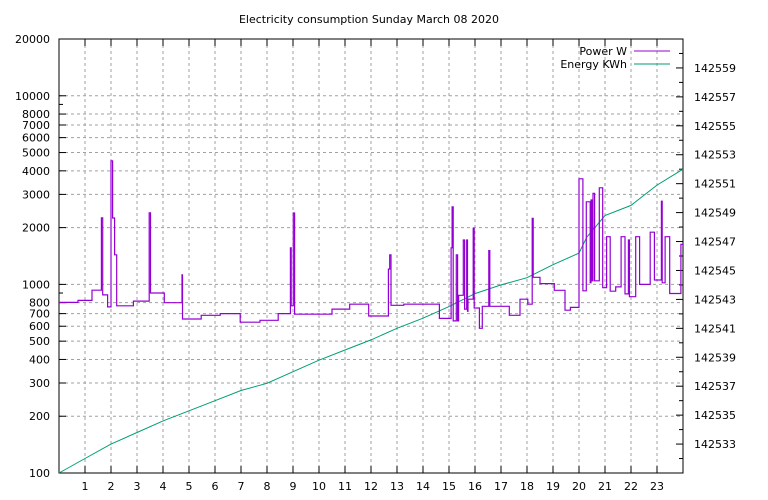  Describe the element at coordinates (605, 486) in the screenshot. I see `x-tick-label: 21` at that location.